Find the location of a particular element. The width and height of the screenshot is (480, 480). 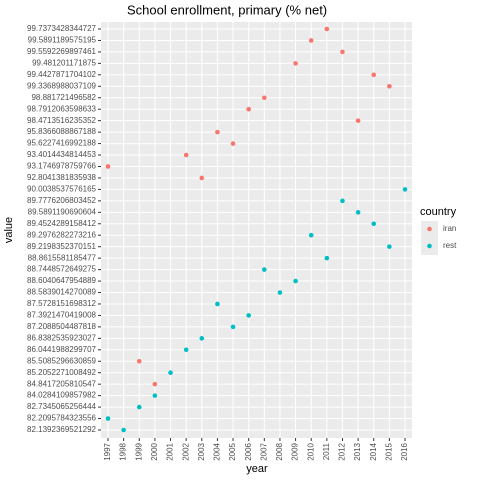

y-tick-label: 98.4713516235352 is located at coordinates (62, 120).